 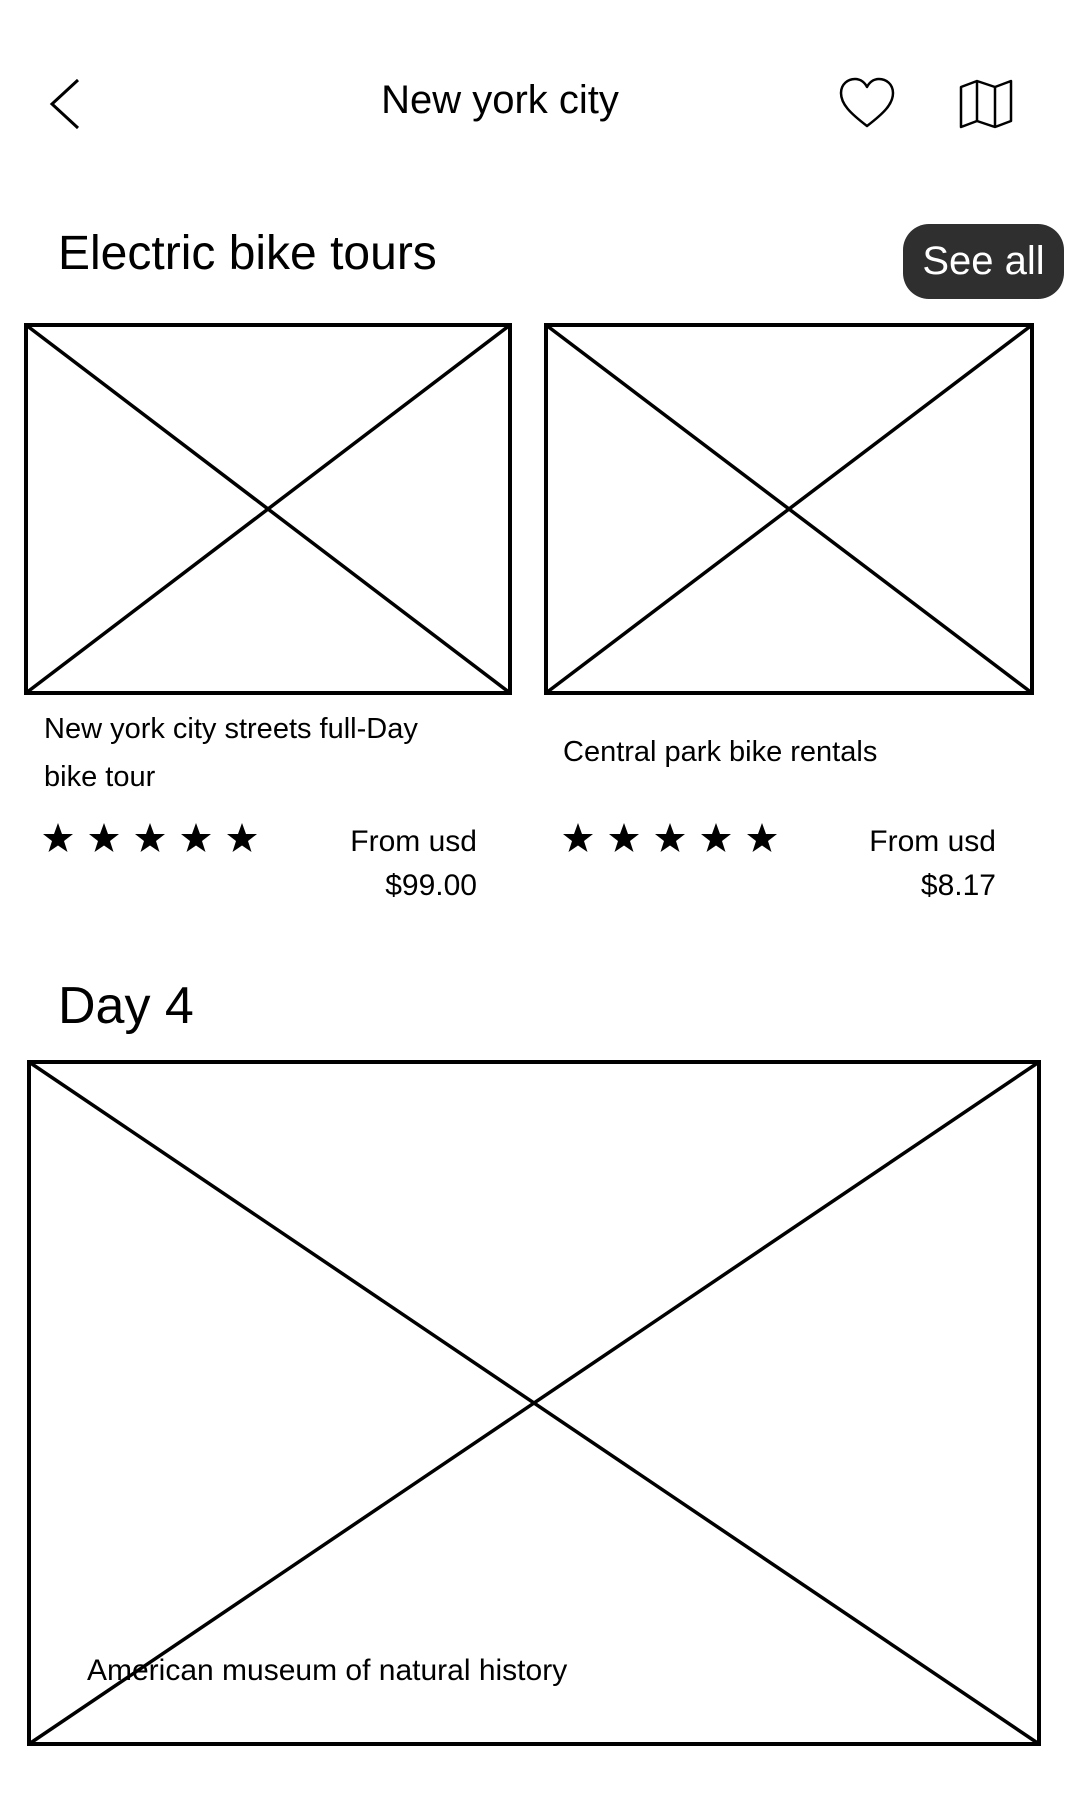 I want to click on page-title: New york city, so click(x=500, y=100).